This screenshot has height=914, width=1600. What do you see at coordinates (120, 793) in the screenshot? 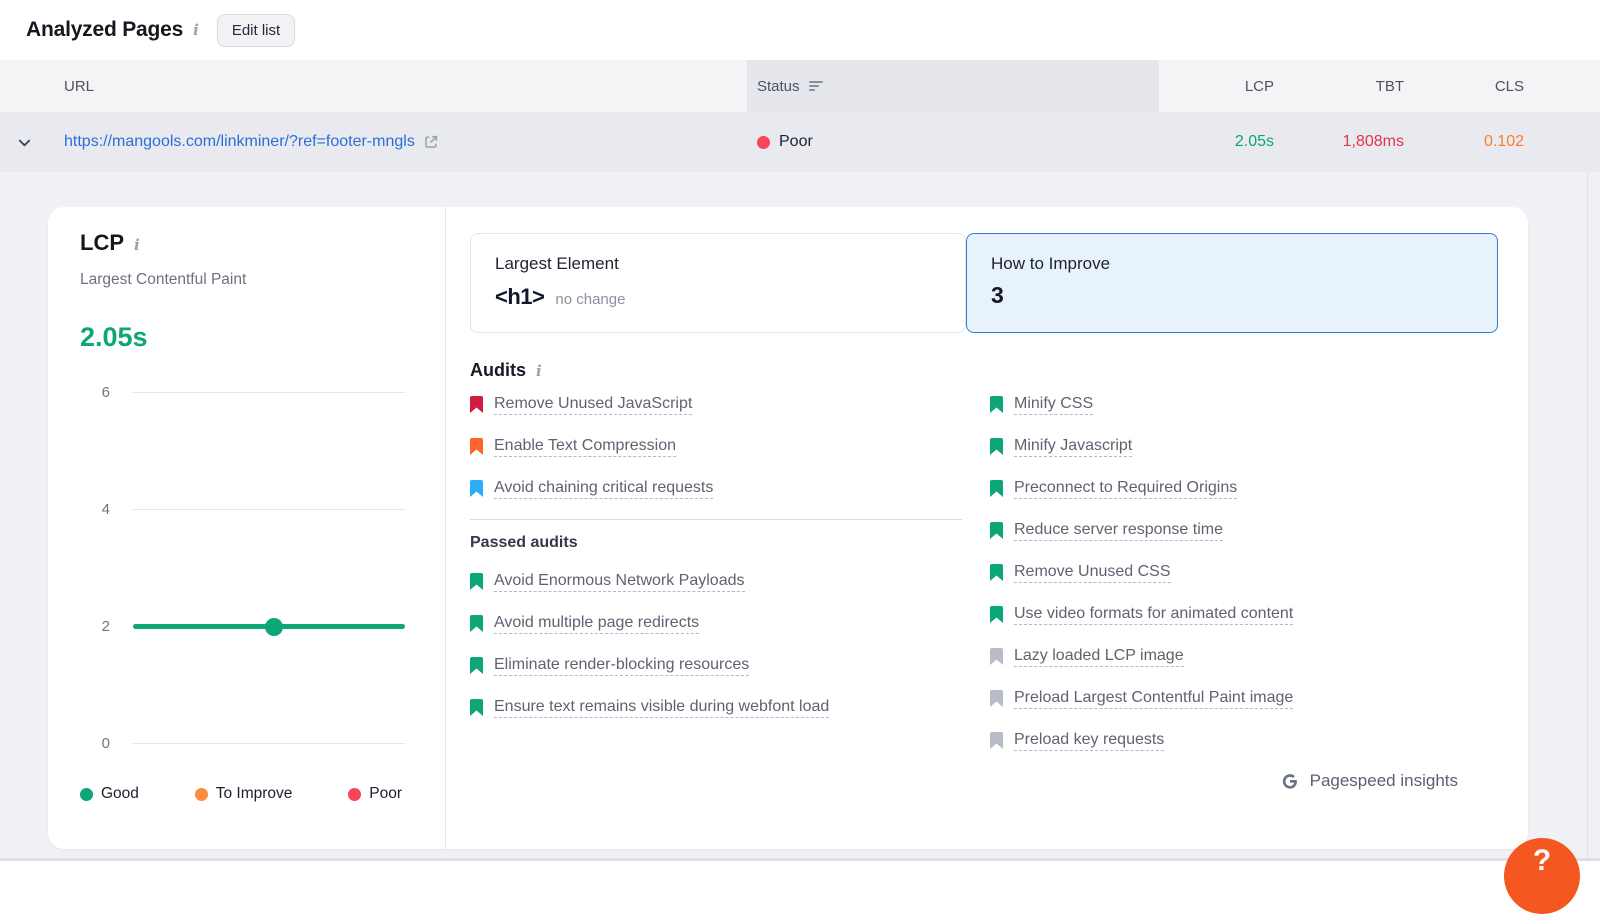
I see `legend-label: Good` at bounding box center [120, 793].